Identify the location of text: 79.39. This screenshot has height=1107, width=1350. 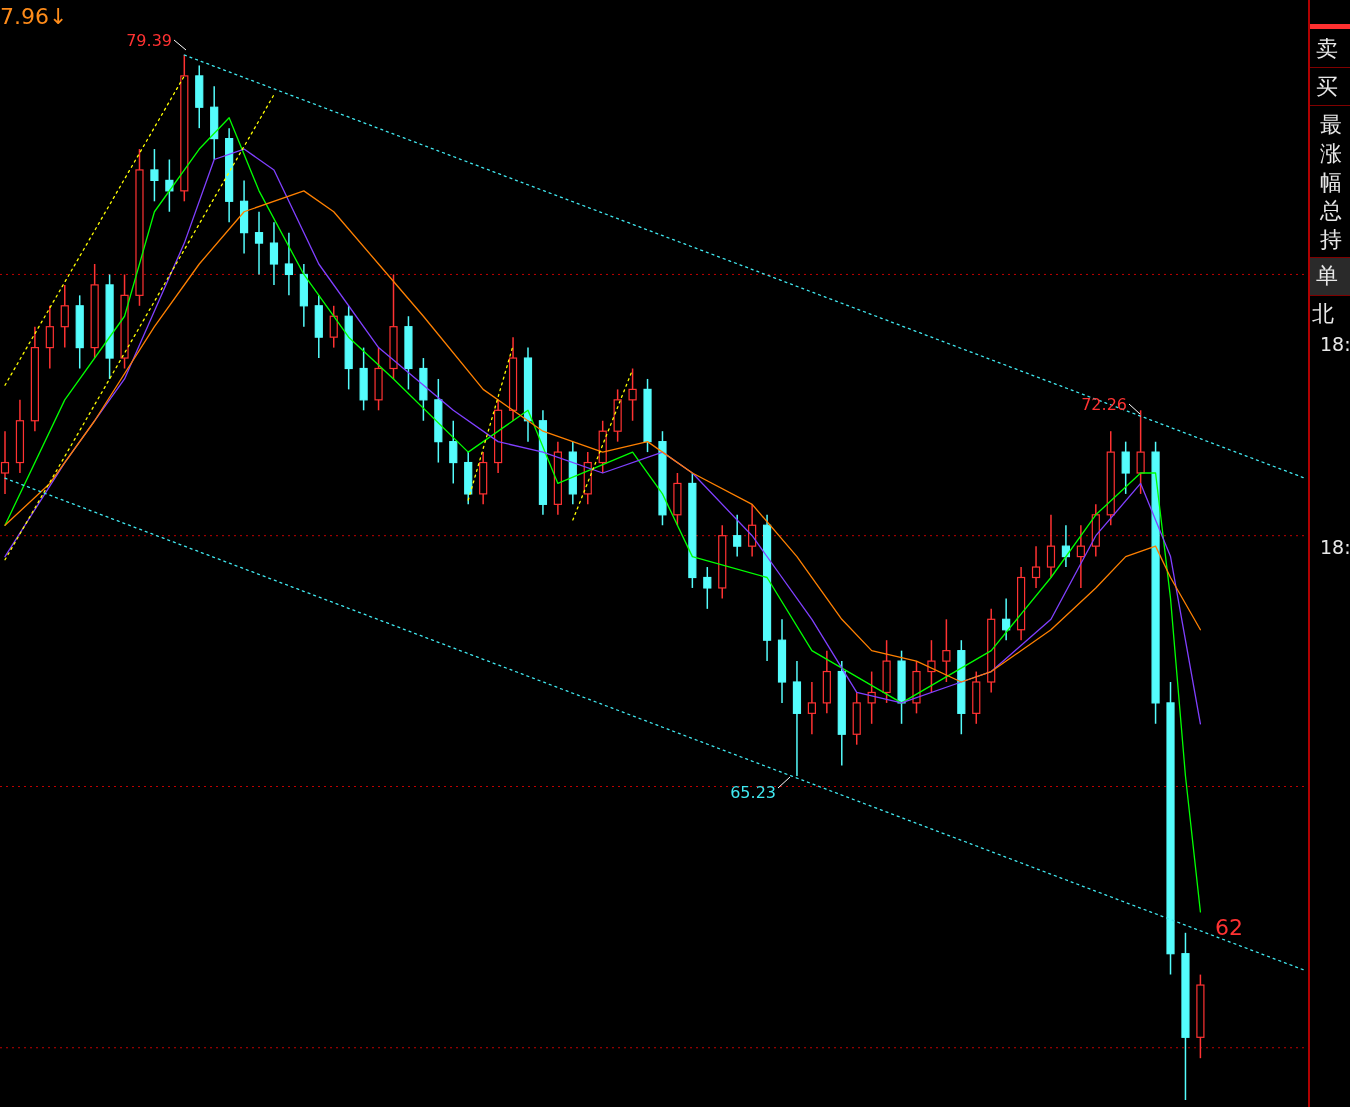
(149, 40).